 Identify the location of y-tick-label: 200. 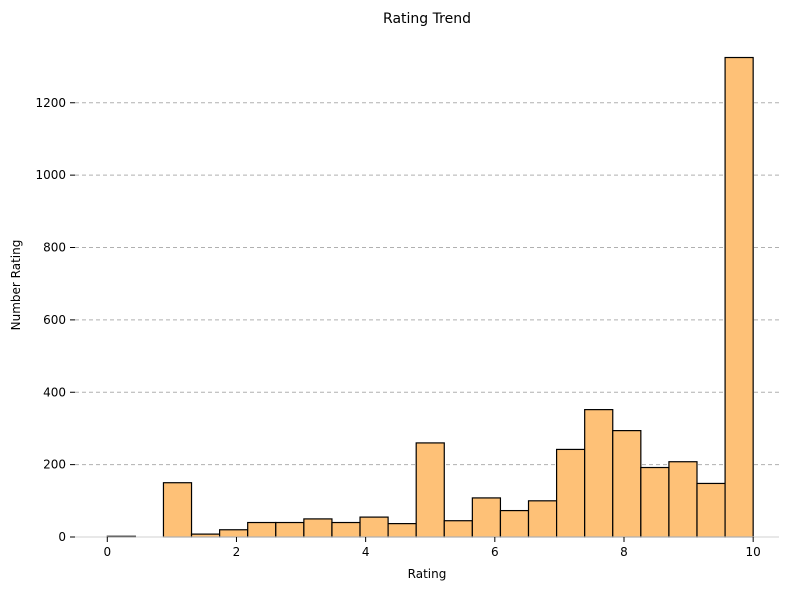
(54, 465).